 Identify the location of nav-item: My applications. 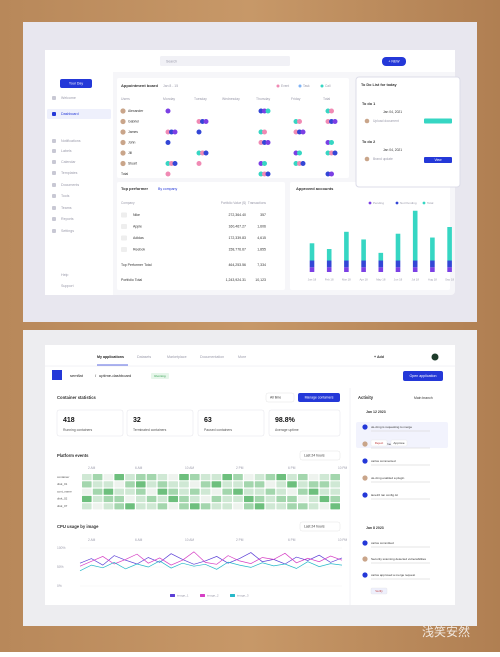
(110, 357).